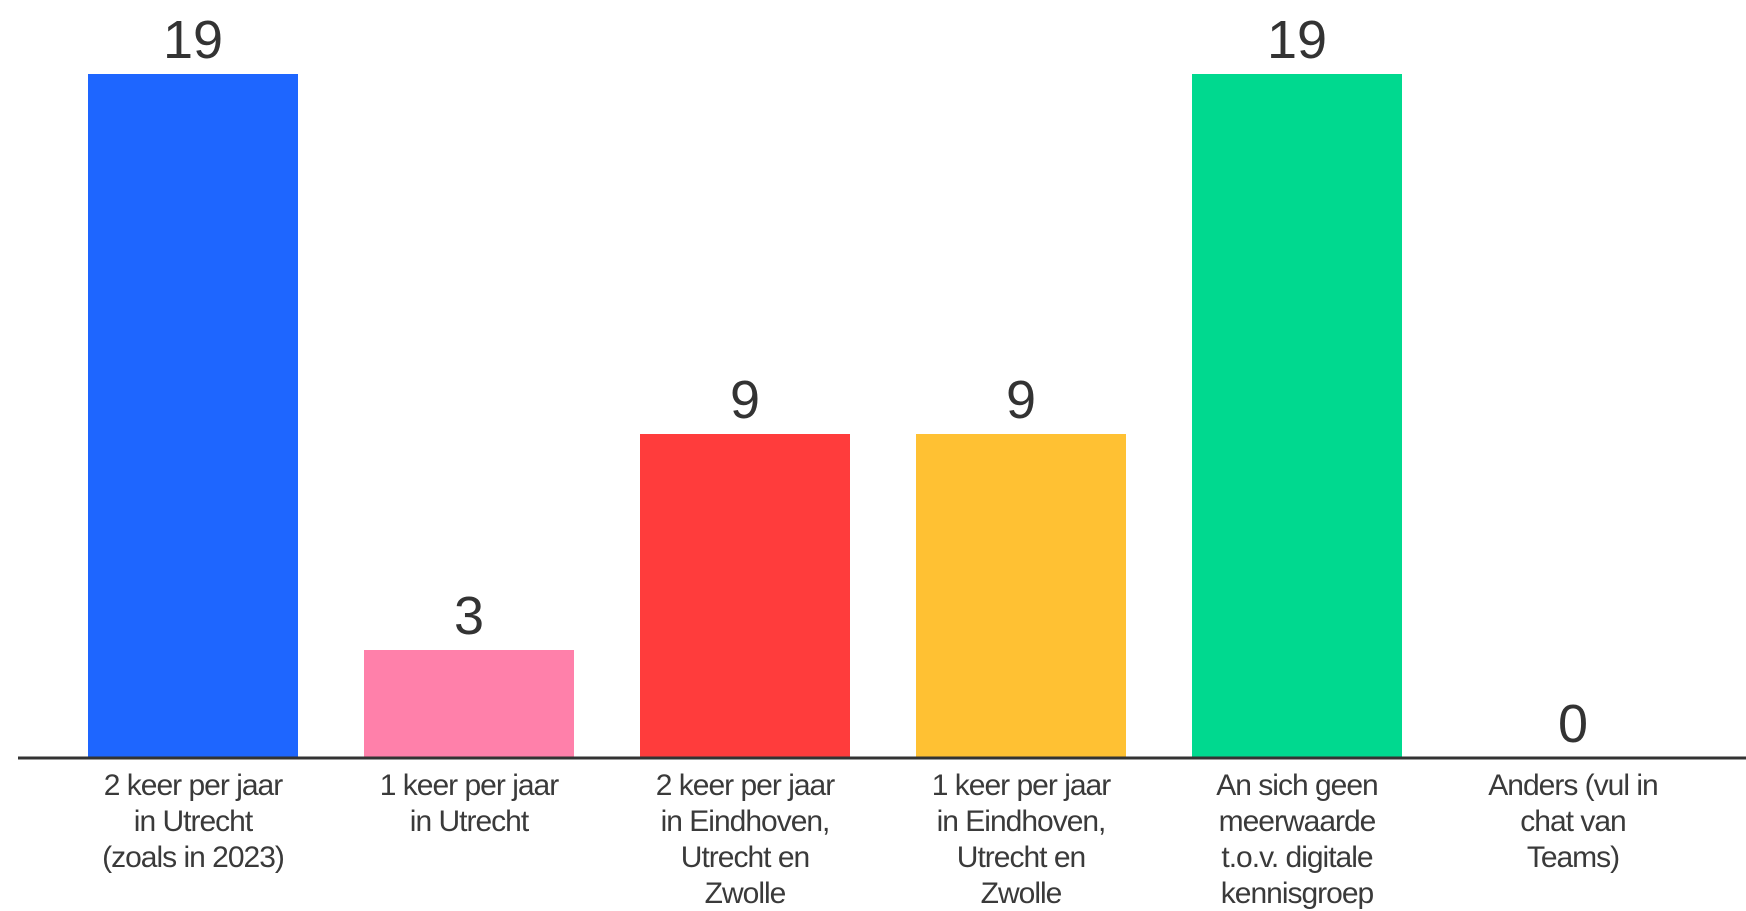 This screenshot has width=1746, height=911. I want to click on category-label-1-line-1: in Utrecht, so click(470, 821).